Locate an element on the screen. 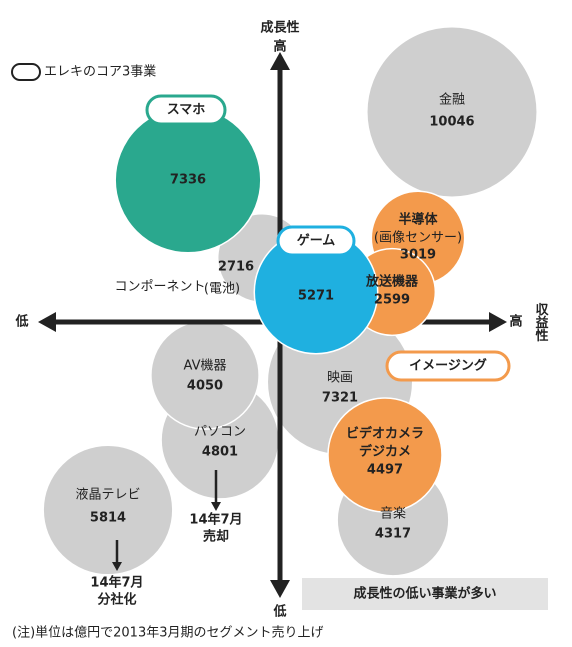 Image resolution: width=572 pixels, height=647 pixels. note: 売却 is located at coordinates (216, 537).